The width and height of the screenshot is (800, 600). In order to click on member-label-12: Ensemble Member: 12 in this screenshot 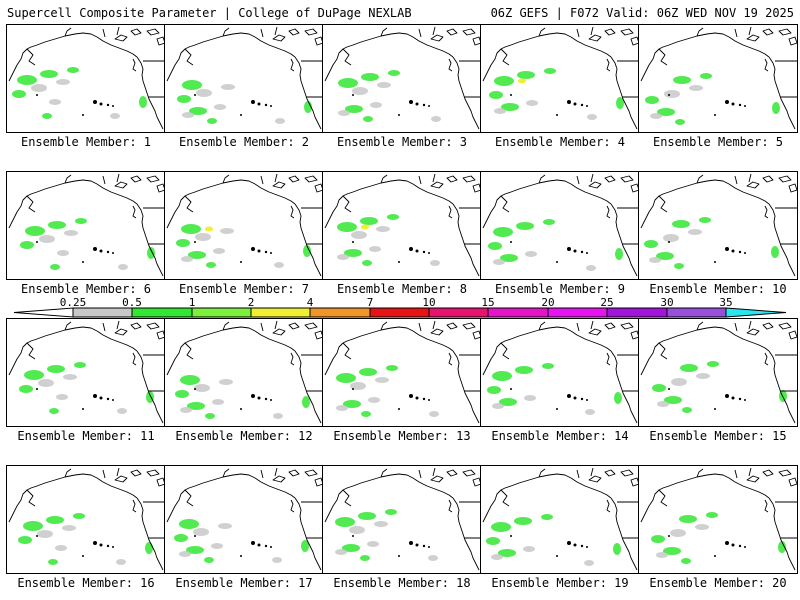, I will do `click(244, 436)`.